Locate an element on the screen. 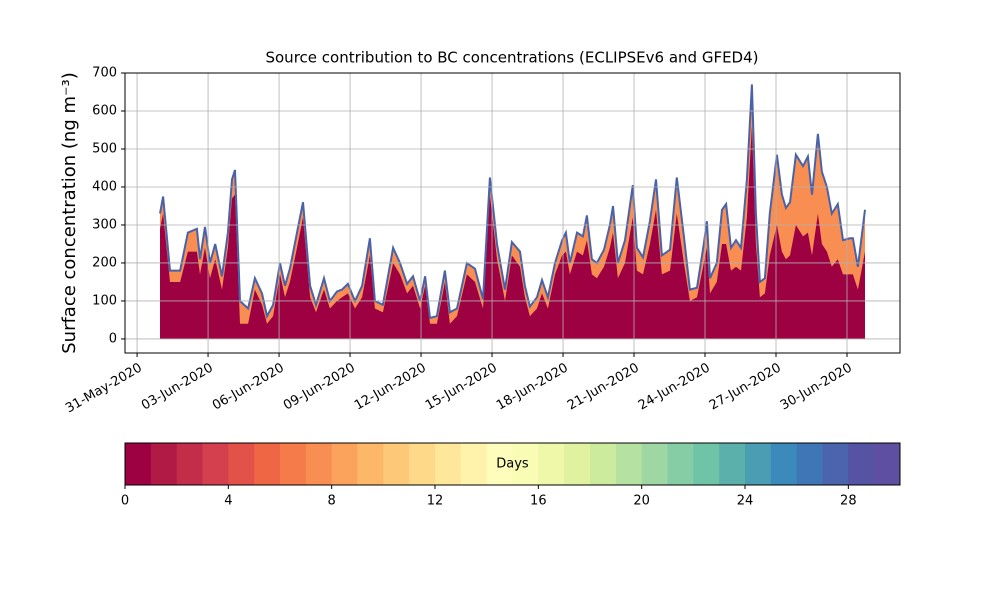 The width and height of the screenshot is (1000, 600). y-tick-label: 200 is located at coordinates (104, 262).